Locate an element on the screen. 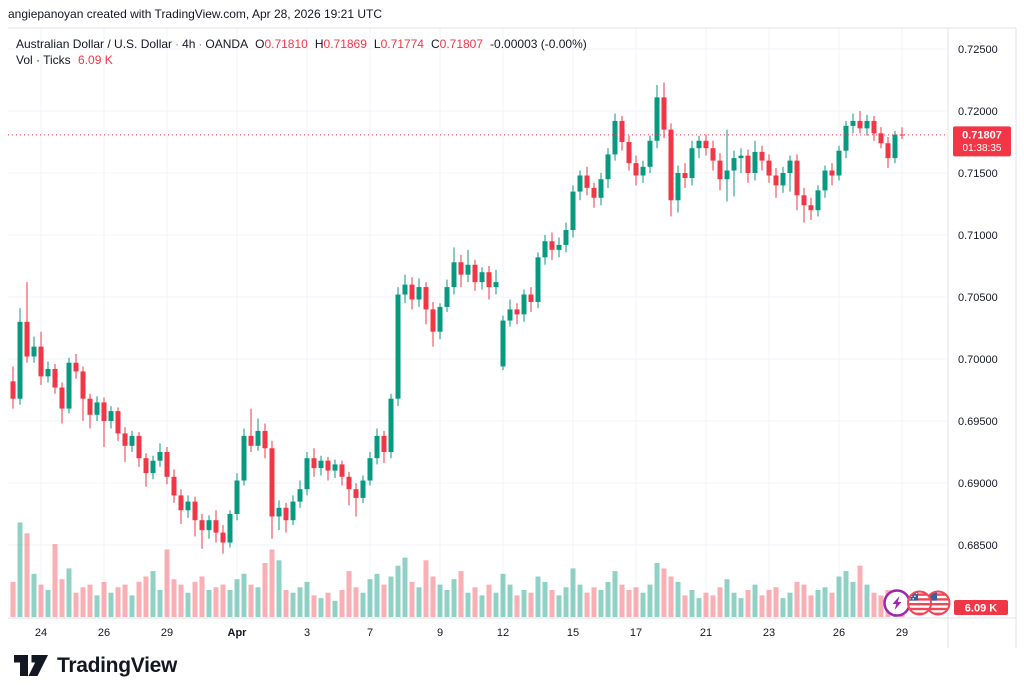 The width and height of the screenshot is (1024, 698). tradingview-logo: TradingView is located at coordinates (95, 666).